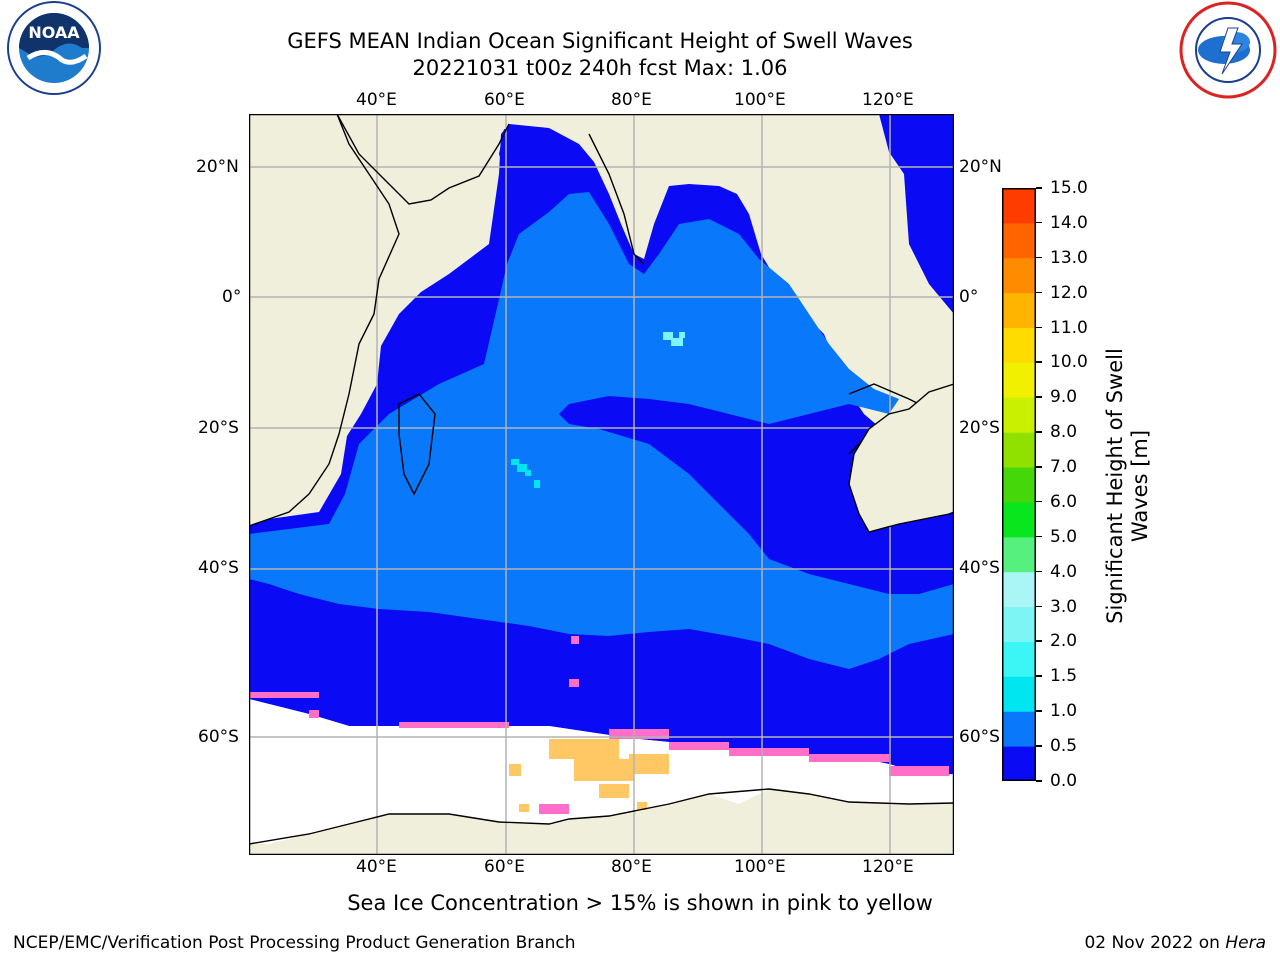  I want to click on lon-label-top-40e: 40°E, so click(376, 100).